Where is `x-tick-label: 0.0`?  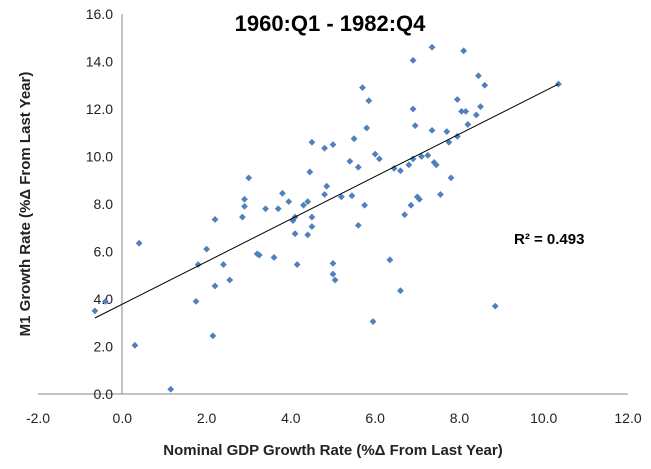
x-tick-label: 0.0 is located at coordinates (123, 418).